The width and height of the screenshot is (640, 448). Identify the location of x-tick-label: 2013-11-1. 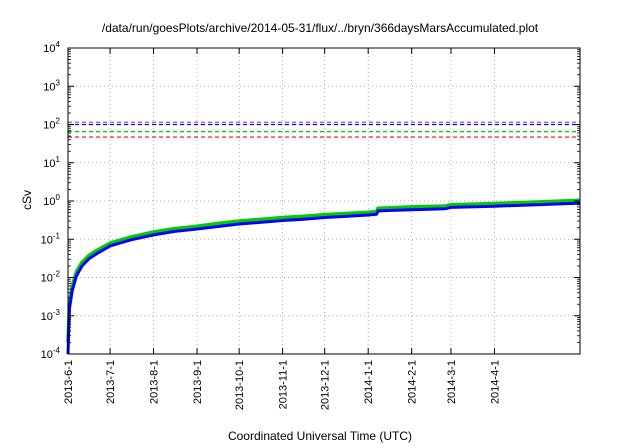
(284, 384).